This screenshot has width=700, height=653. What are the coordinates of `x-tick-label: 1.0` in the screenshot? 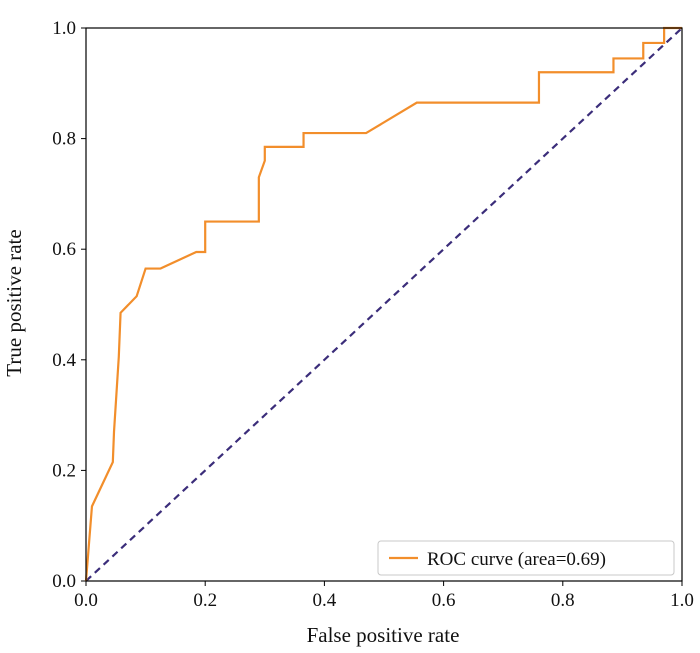 It's located at (682, 600).